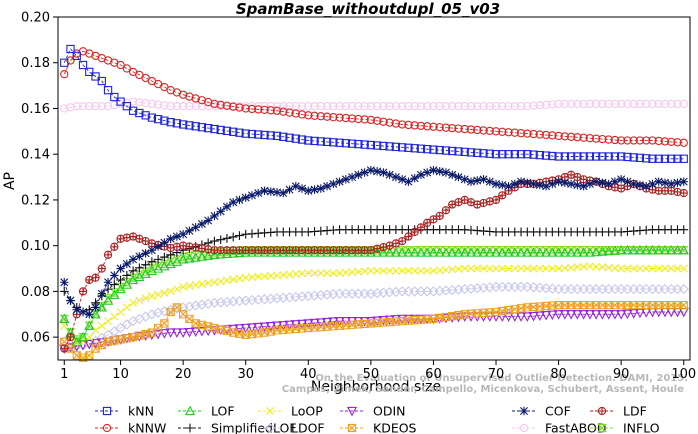  Describe the element at coordinates (214, 241) in the screenshot. I see `data-point-simplifiedlof` at that location.